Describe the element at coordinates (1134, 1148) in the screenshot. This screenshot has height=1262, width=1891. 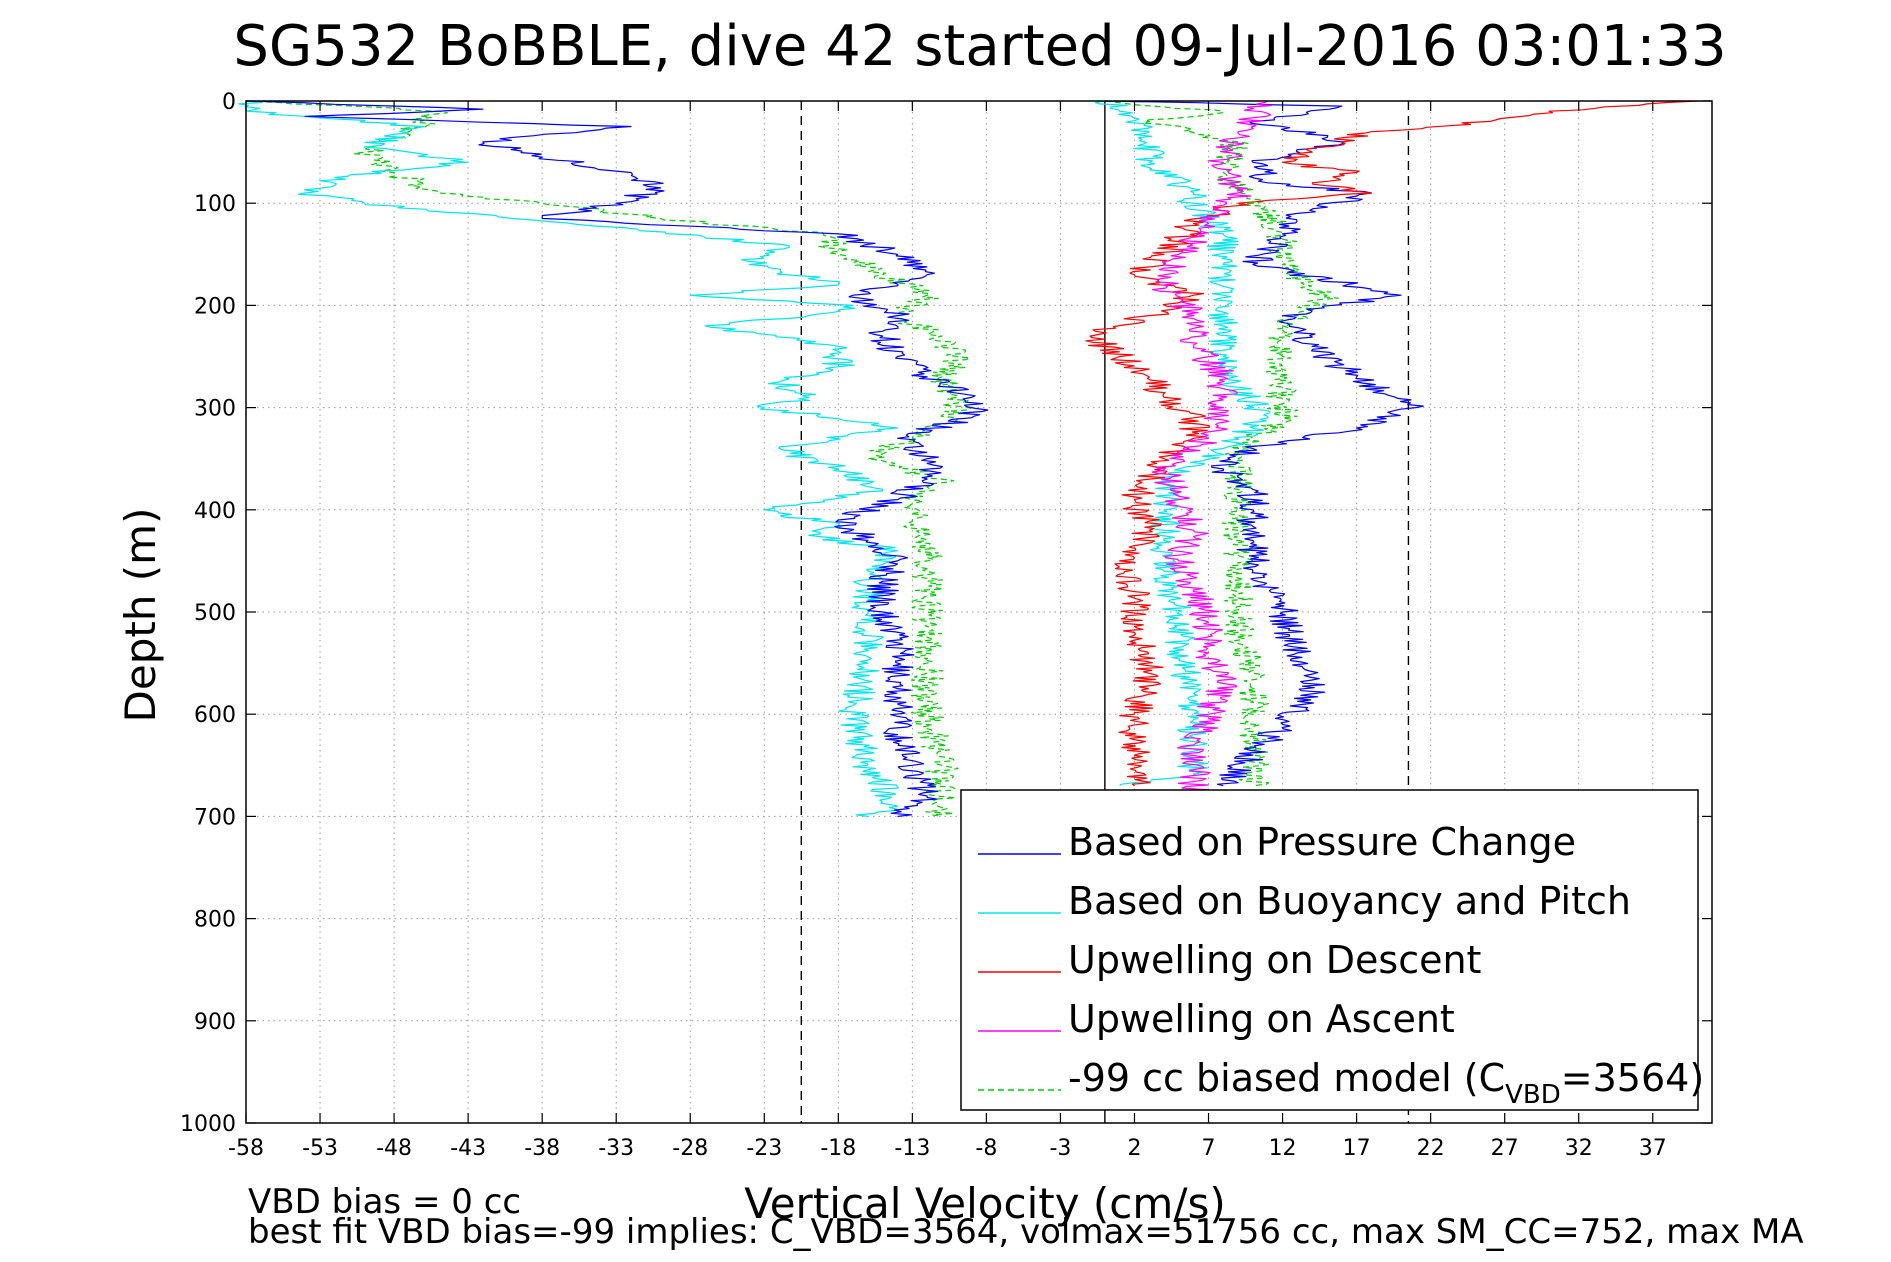
I see `x-tick-label: 2` at that location.